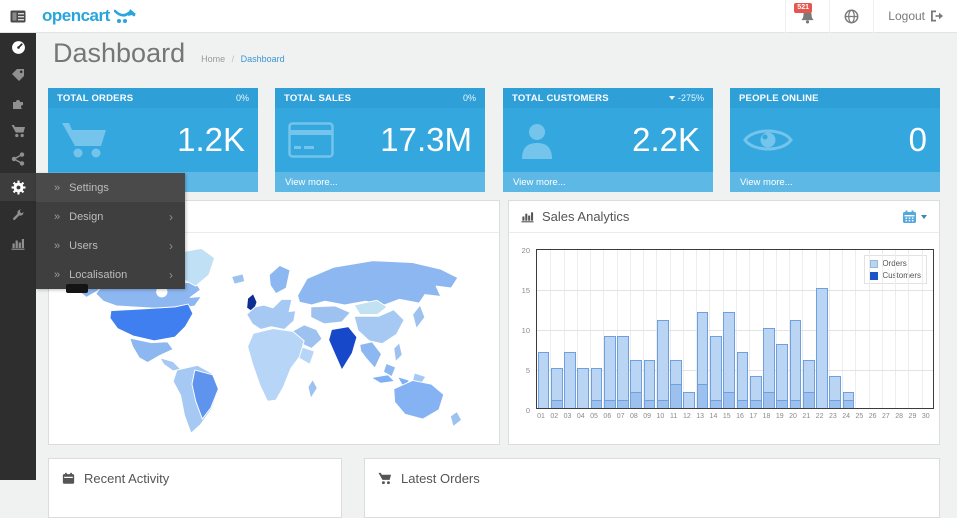 The width and height of the screenshot is (957, 518). Describe the element at coordinates (262, 59) in the screenshot. I see `breadcrumb-current-link: Dashboard` at that location.